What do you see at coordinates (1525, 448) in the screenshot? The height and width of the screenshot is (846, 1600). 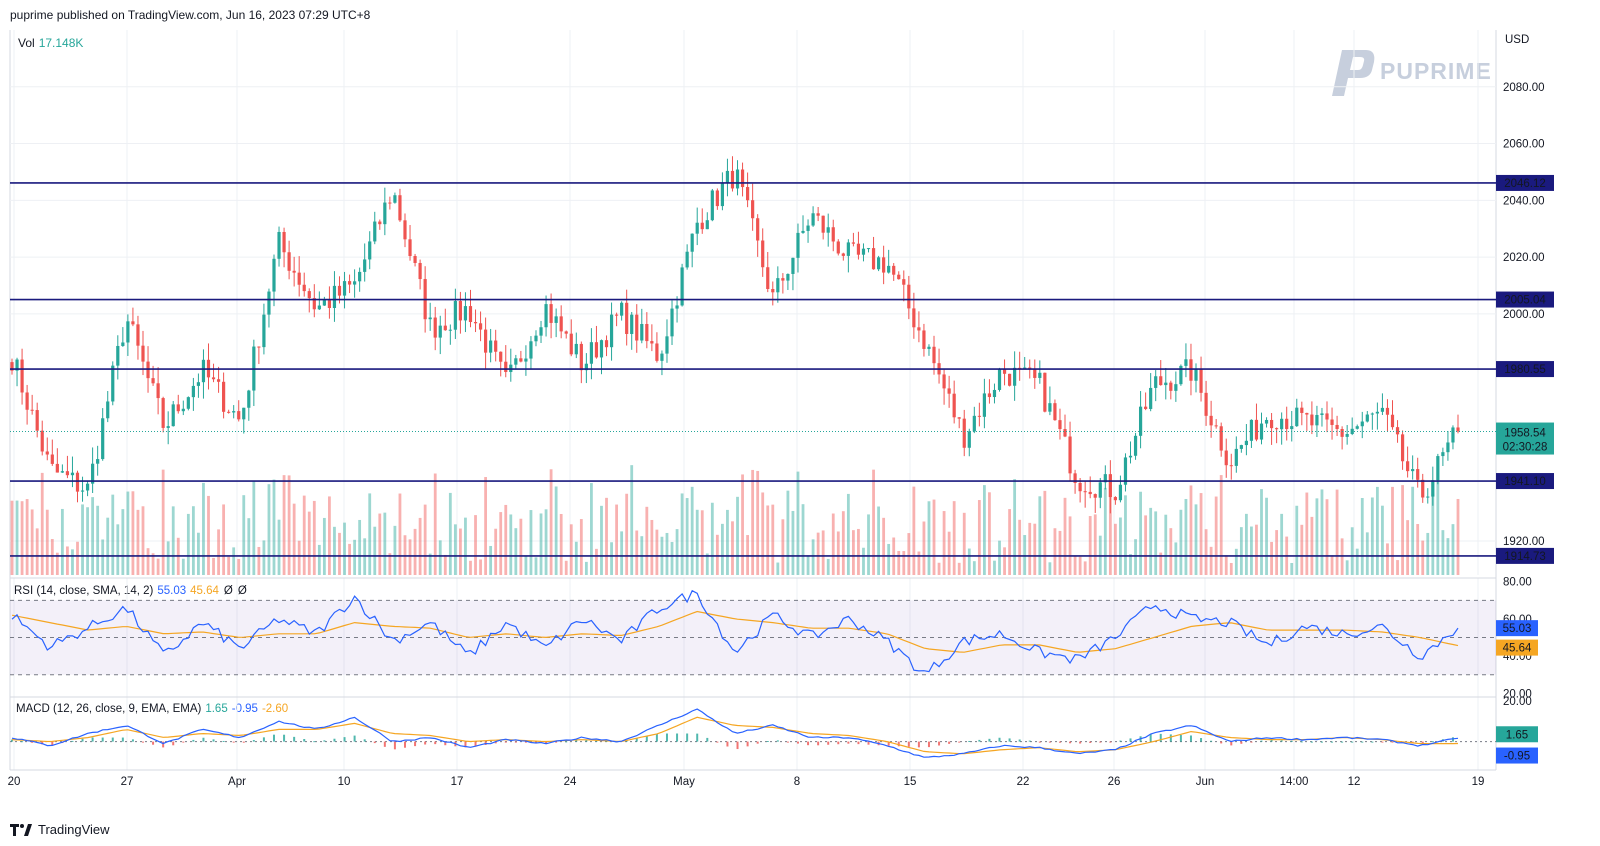 I see `bar-countdown-label: 02:30:28` at bounding box center [1525, 448].